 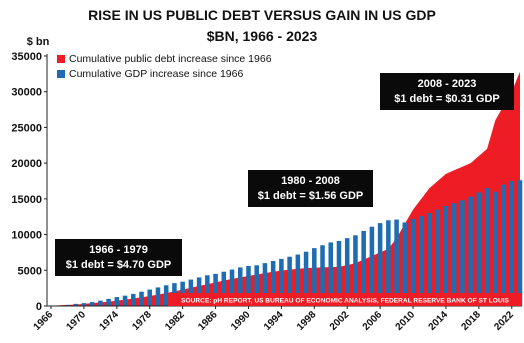 I want to click on x-tick-label: 1986, so click(x=208, y=321).